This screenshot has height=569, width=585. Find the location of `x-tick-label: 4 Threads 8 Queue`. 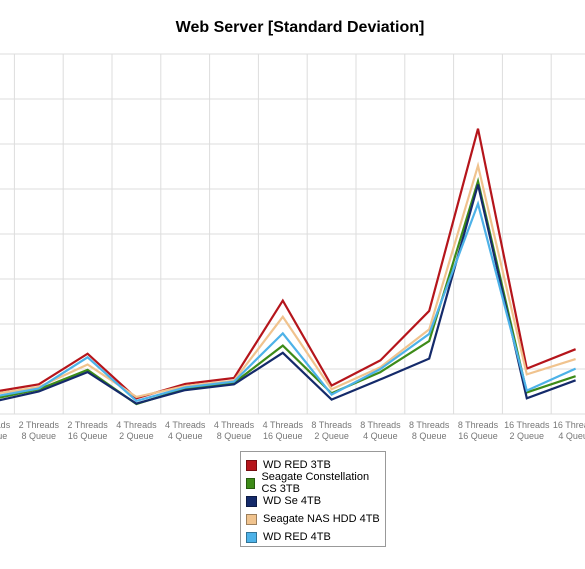

x-tick-label: 4 Threads 8 Queue is located at coordinates (234, 430).